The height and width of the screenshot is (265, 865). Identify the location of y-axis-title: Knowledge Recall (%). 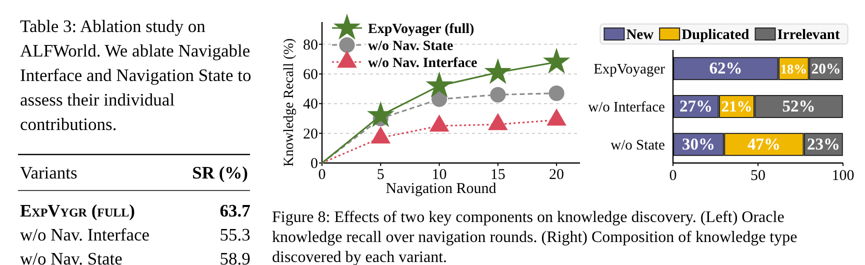
(289, 102).